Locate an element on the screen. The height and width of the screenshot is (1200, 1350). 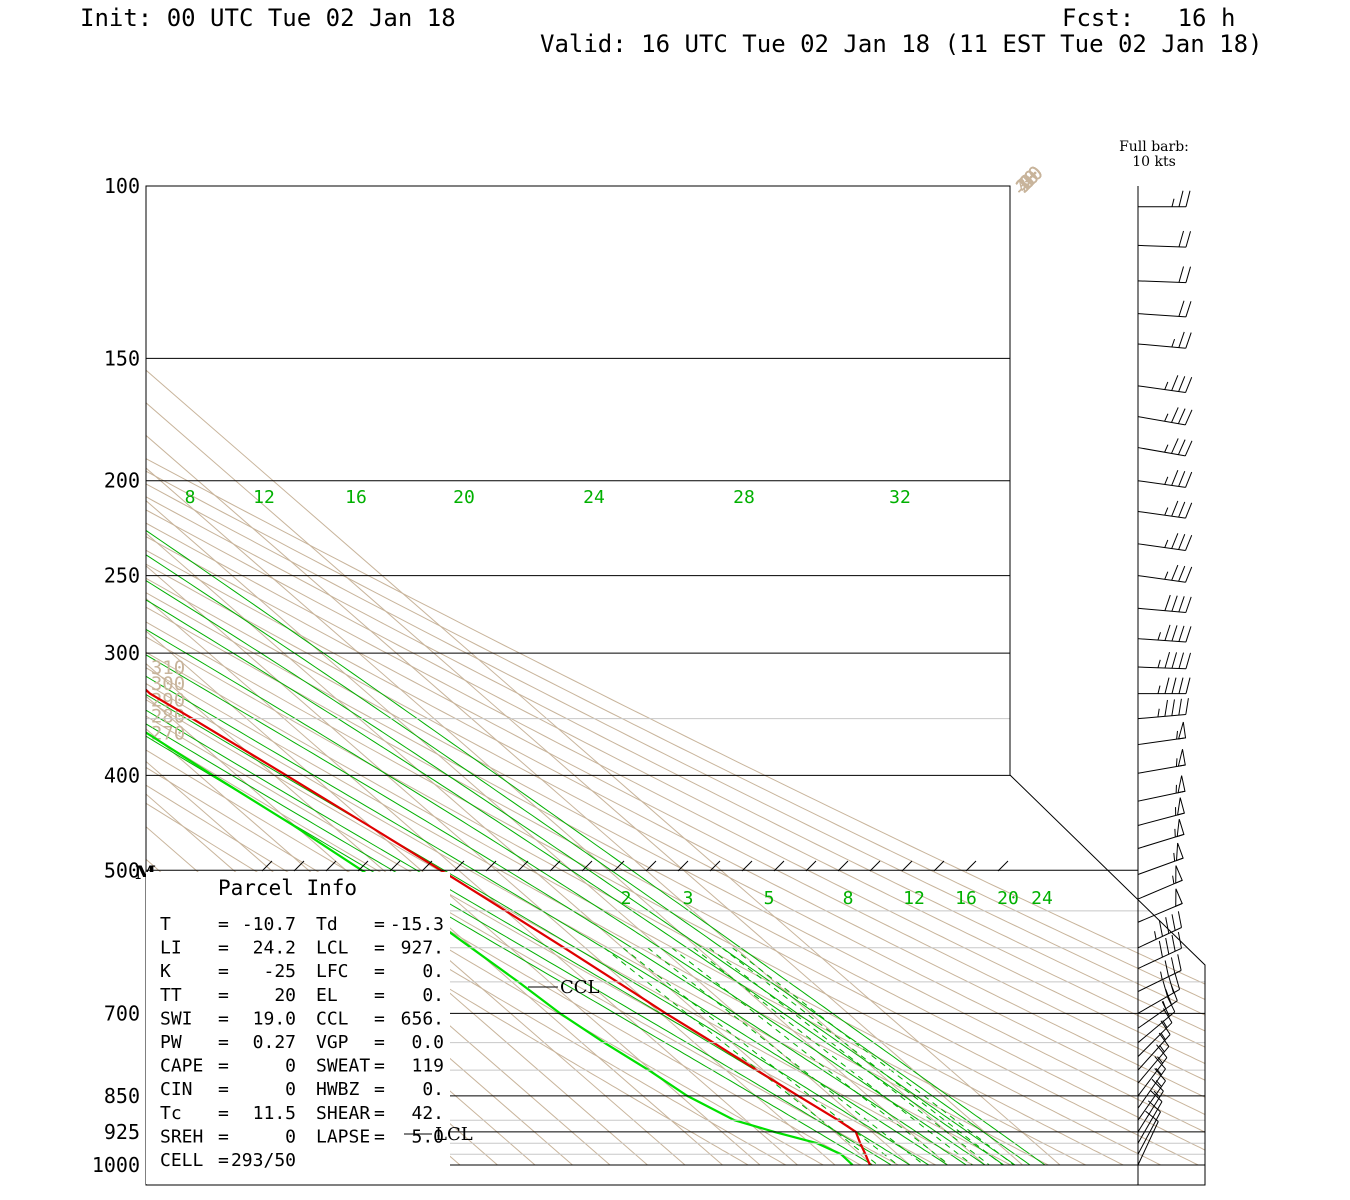
mixing-ratio-label: 20 is located at coordinates (1008, 898).